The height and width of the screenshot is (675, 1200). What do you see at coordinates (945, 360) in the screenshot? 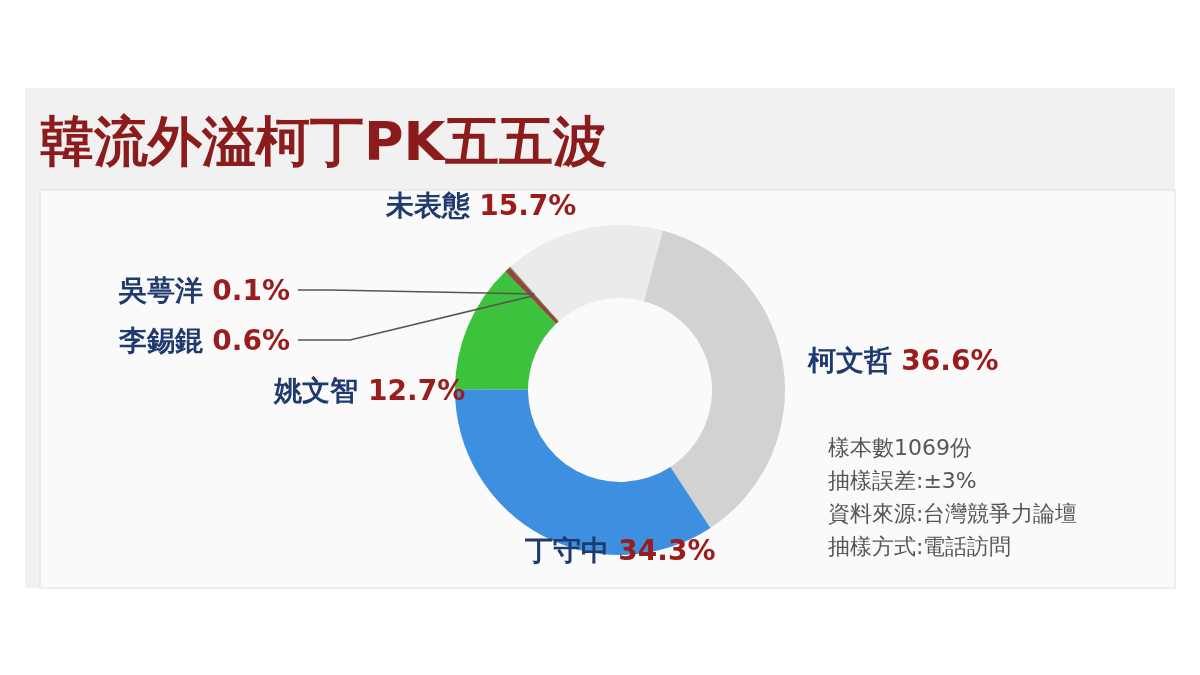
I see `data-label: 36.6%` at bounding box center [945, 360].